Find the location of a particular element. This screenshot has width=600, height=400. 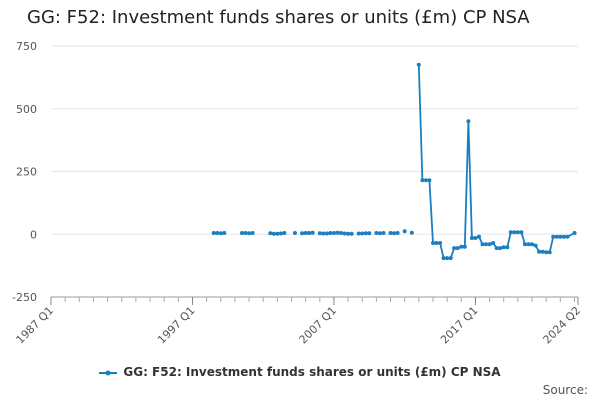

x-tick-label: 2024 Q2 is located at coordinates (562, 325).